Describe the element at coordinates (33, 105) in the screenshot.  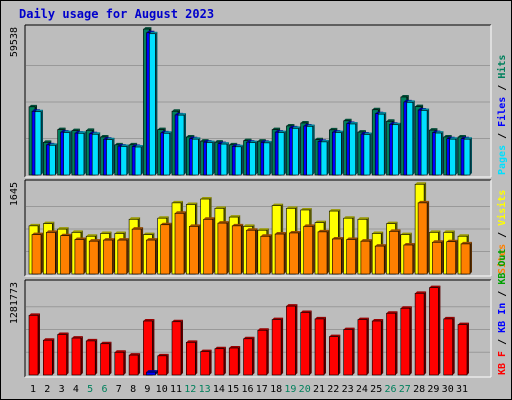
I see `bar-top-hits-day-1-top` at that location.